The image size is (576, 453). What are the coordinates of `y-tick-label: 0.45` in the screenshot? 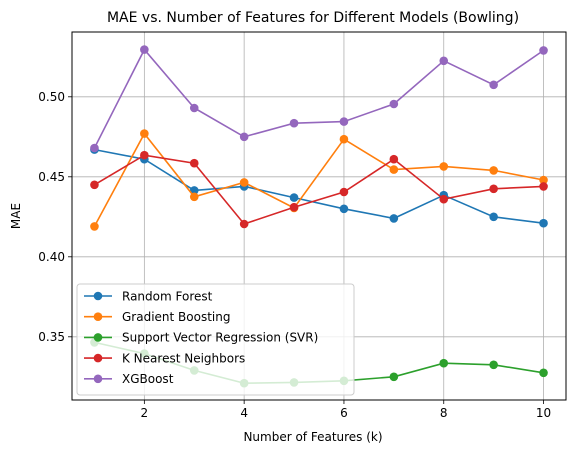 It's located at (51, 177).